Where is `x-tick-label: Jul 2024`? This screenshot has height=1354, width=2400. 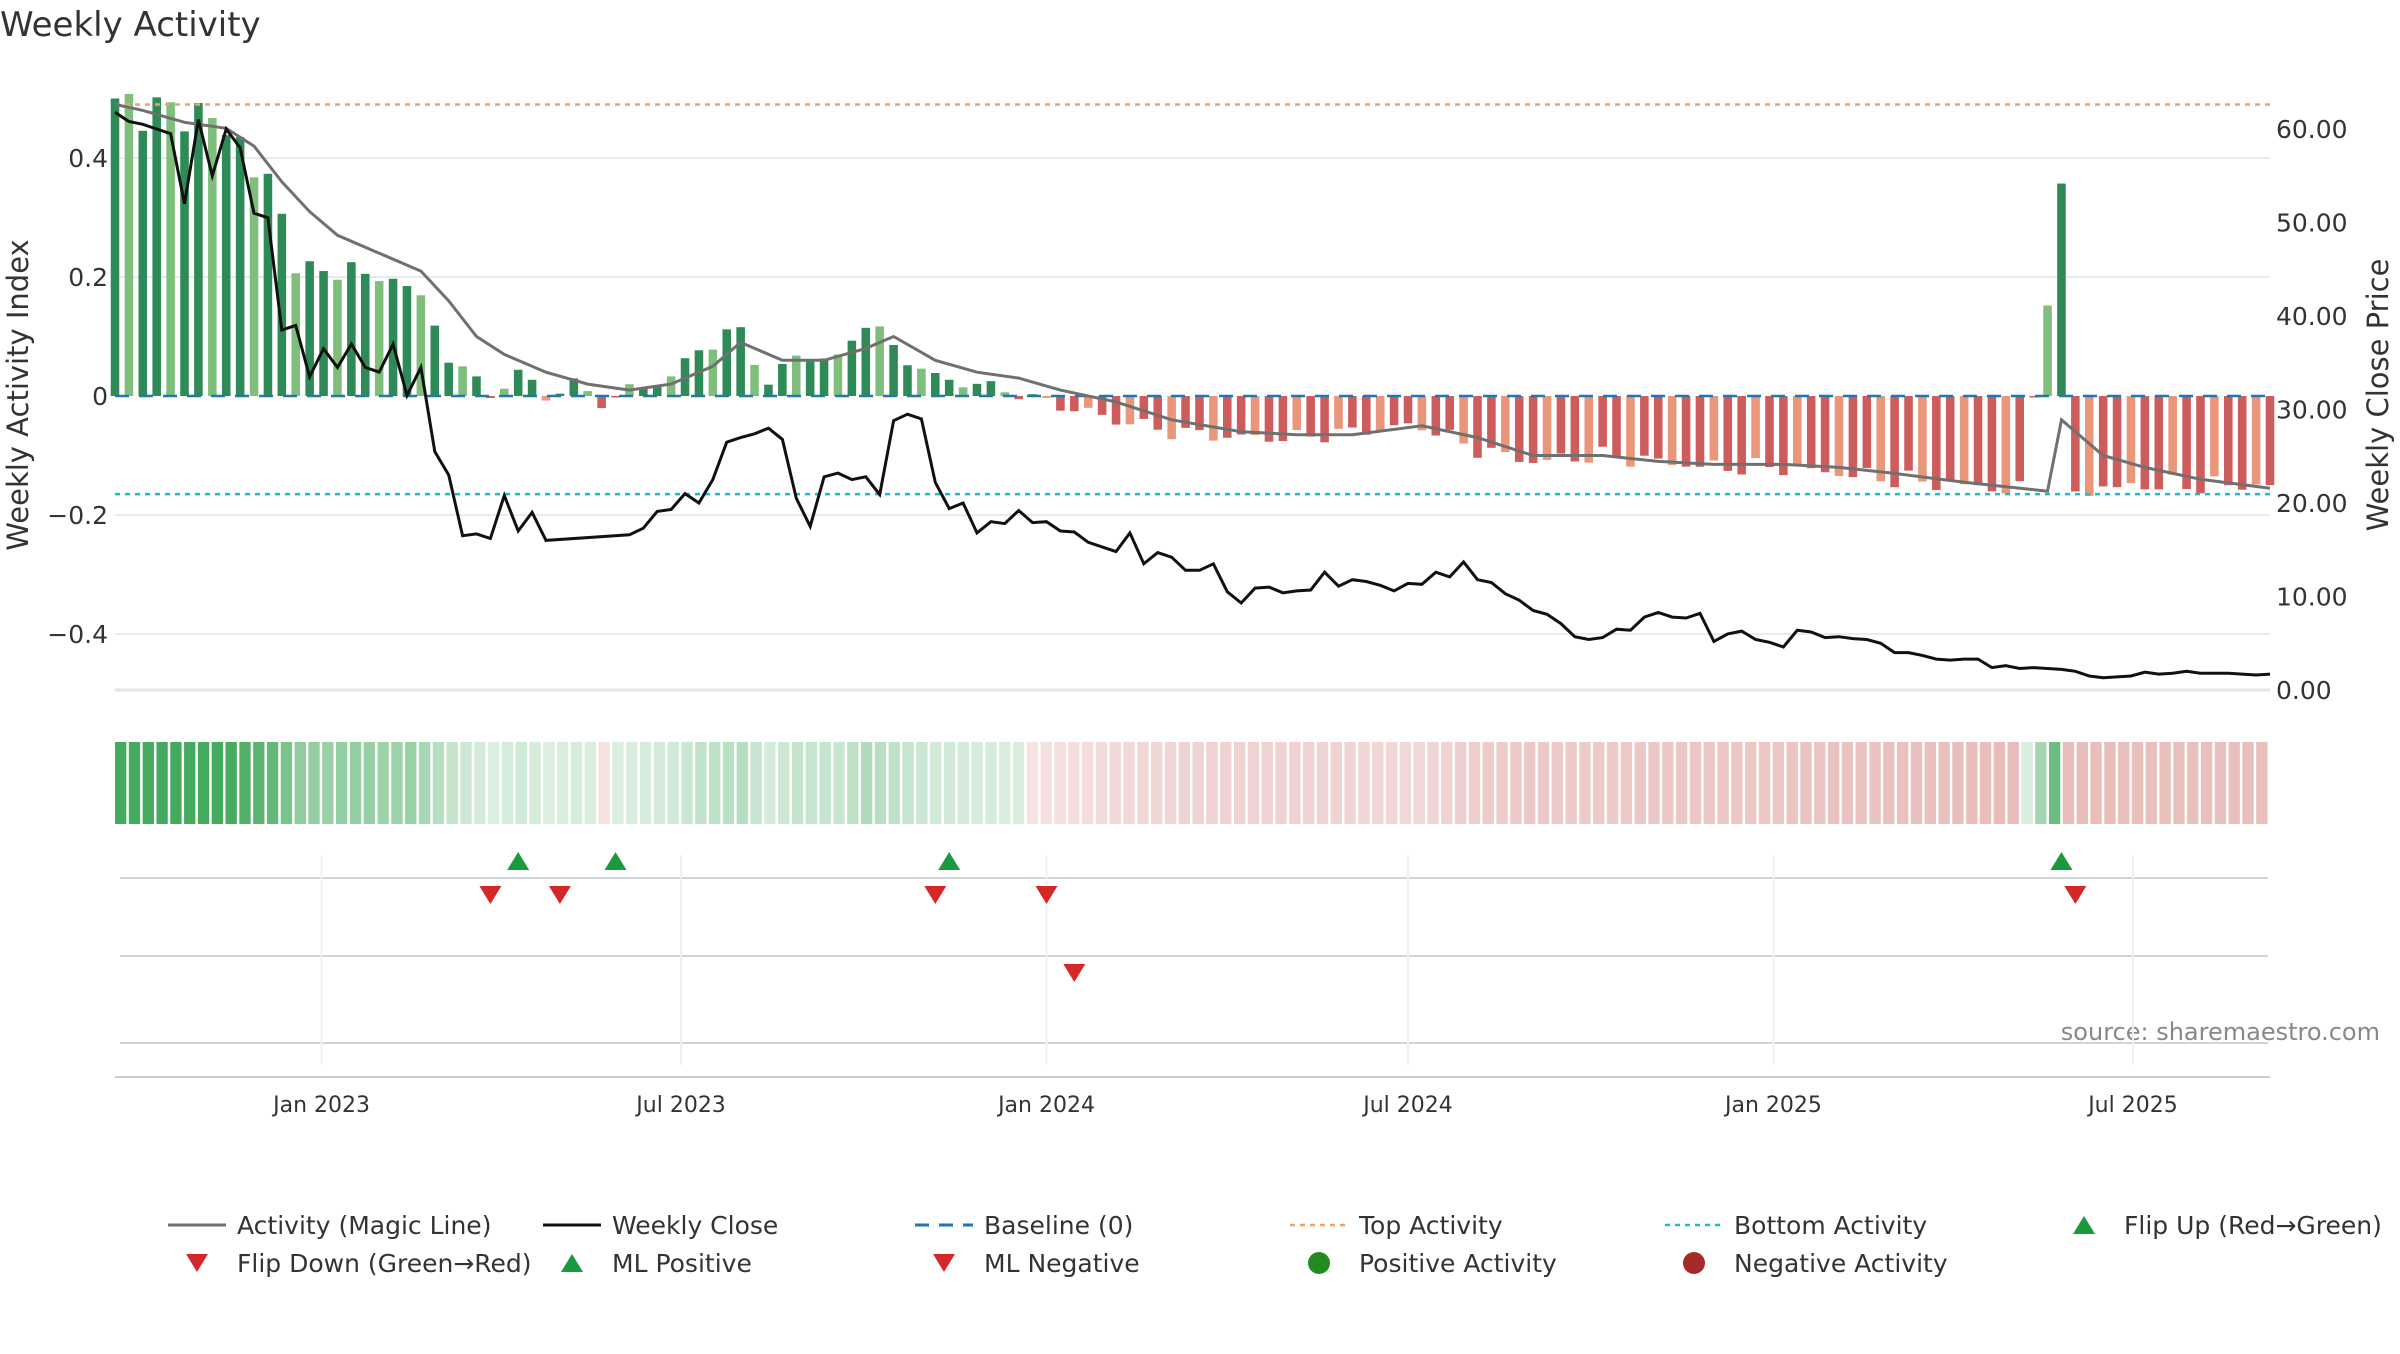 x-tick-label: Jul 2024 is located at coordinates (1407, 1105).